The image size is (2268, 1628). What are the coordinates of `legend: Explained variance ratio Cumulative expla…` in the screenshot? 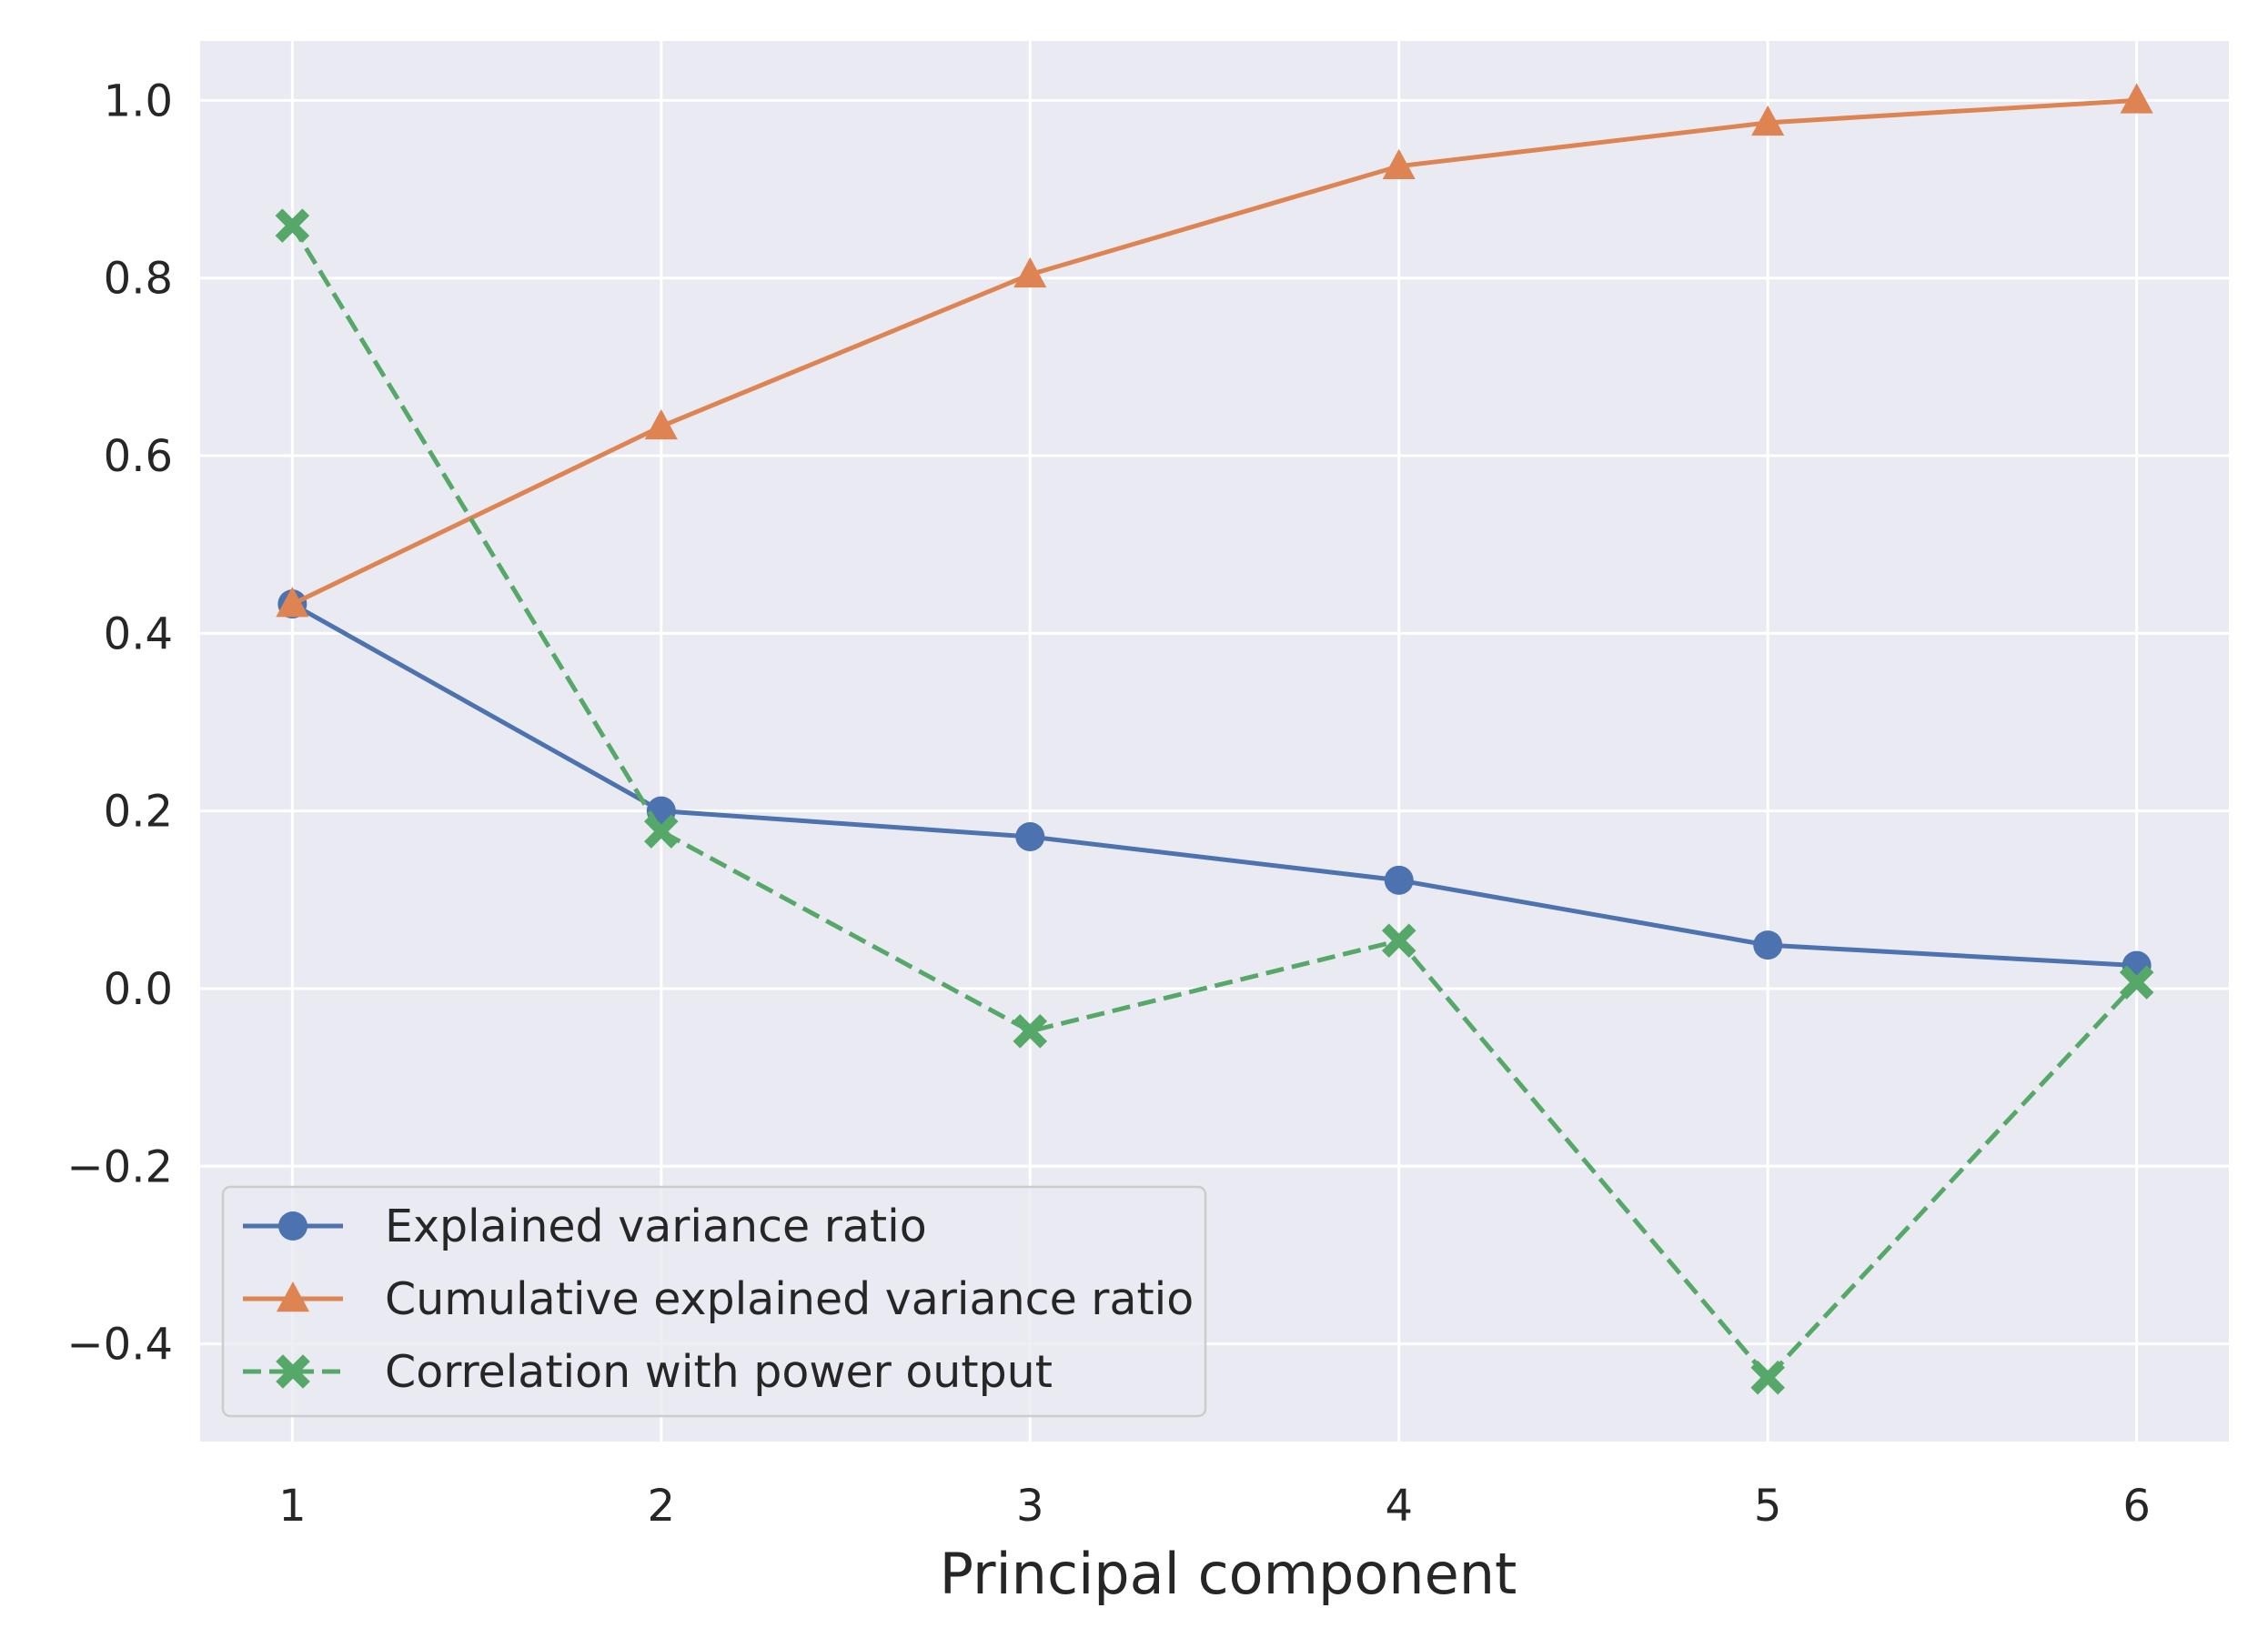 It's located at (714, 1302).